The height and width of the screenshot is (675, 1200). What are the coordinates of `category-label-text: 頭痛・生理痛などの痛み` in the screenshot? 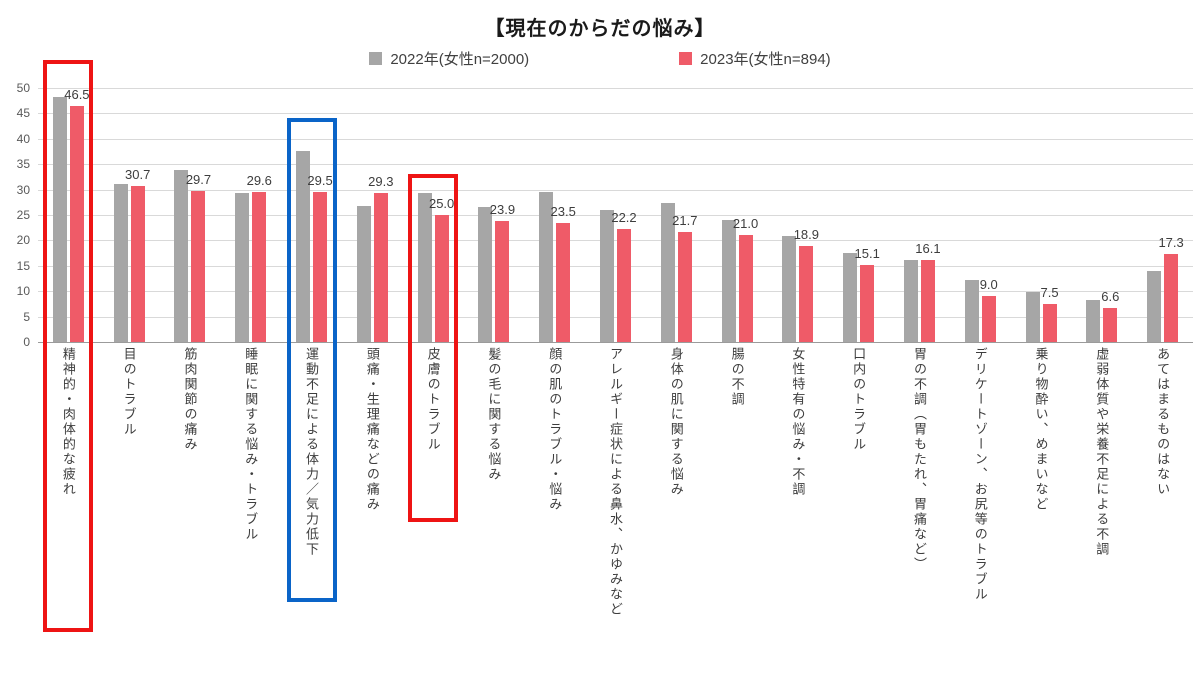 It's located at (372, 429).